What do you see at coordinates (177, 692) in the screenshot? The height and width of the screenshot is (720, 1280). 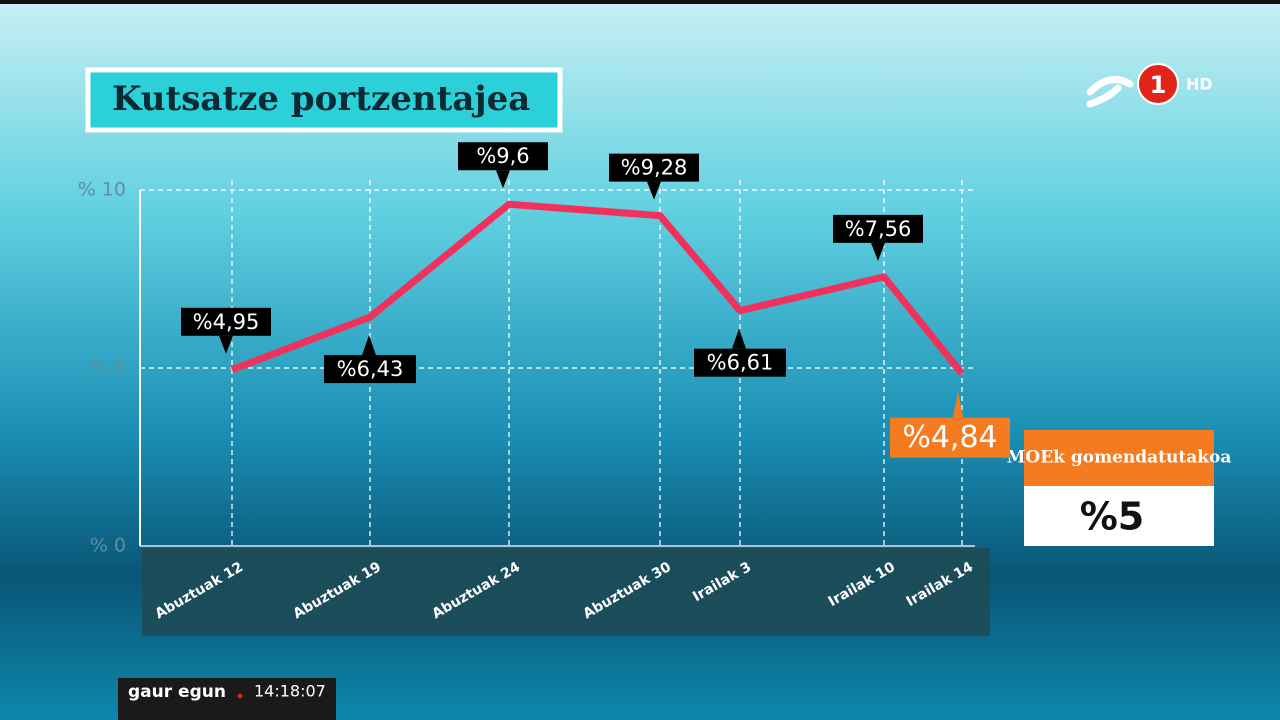 I see `ticker-program: gaur egun` at bounding box center [177, 692].